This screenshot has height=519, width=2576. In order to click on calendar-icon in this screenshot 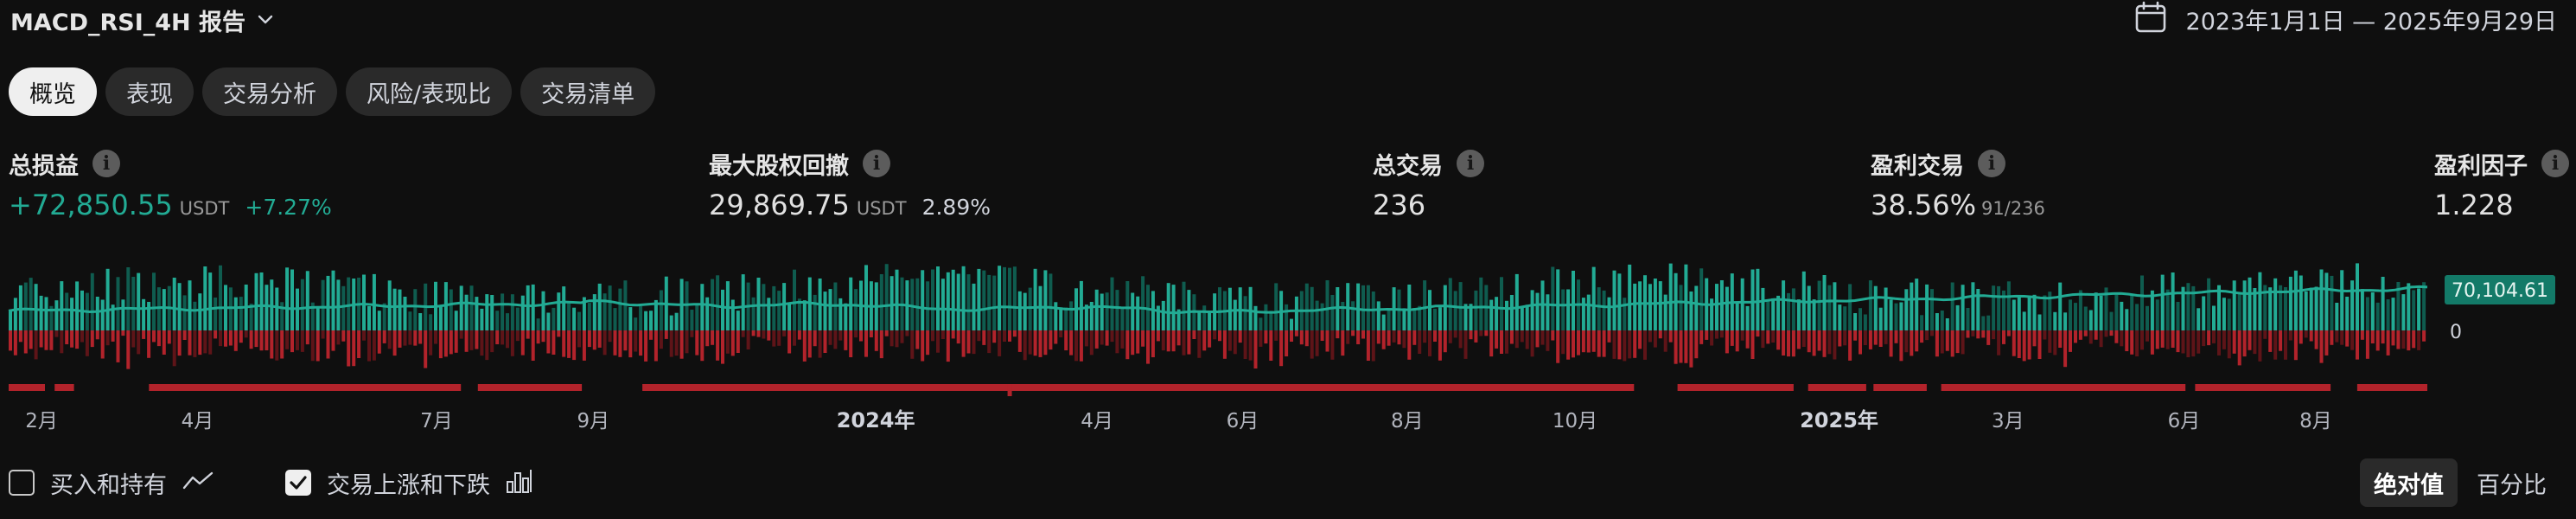, I will do `click(2150, 19)`.